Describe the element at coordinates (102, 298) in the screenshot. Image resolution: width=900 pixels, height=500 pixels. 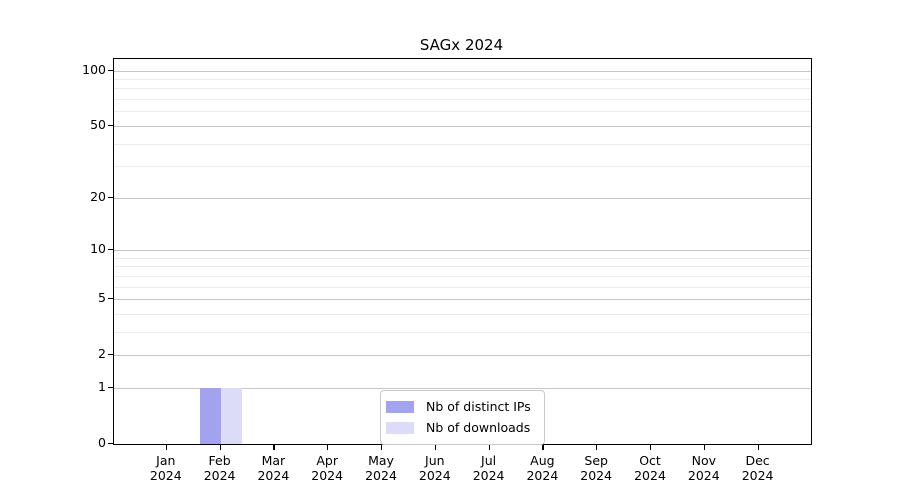
I see `y-axis-tick-label: 5` at that location.